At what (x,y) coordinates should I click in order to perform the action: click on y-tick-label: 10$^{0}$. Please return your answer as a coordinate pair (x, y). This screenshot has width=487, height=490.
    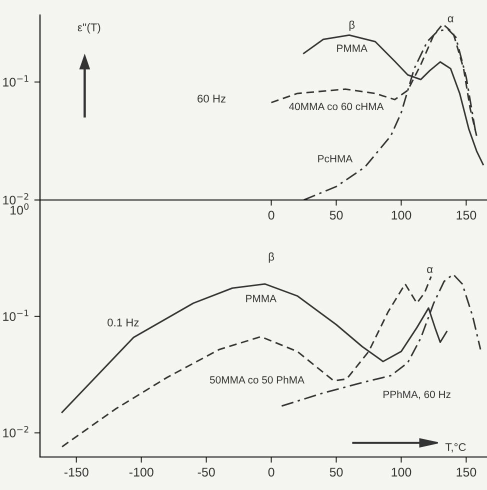
    Looking at the image, I should click on (19, 209).